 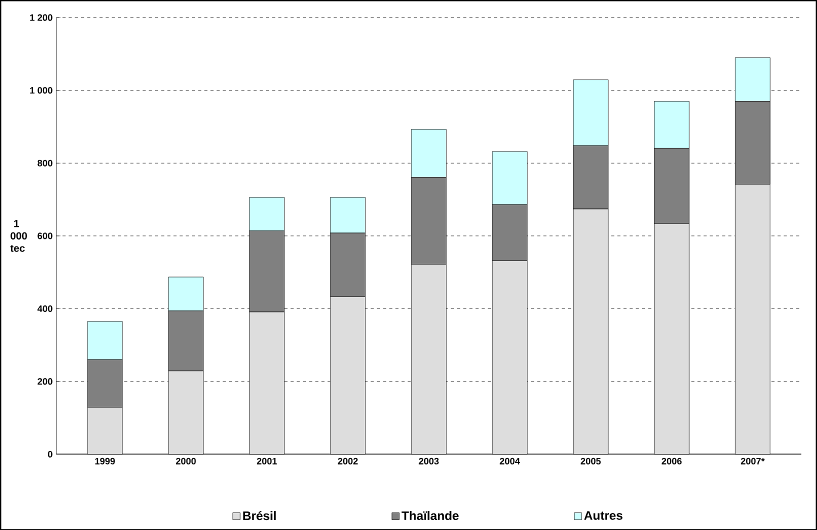 I want to click on y-tick-label: 200, so click(x=45, y=381).